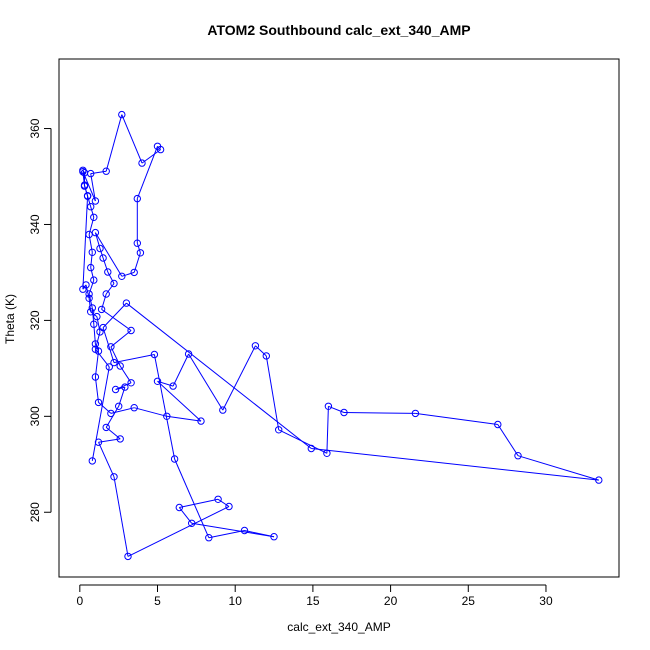 The height and width of the screenshot is (650, 650). What do you see at coordinates (157, 601) in the screenshot?
I see `x-tick-label: 5` at bounding box center [157, 601].